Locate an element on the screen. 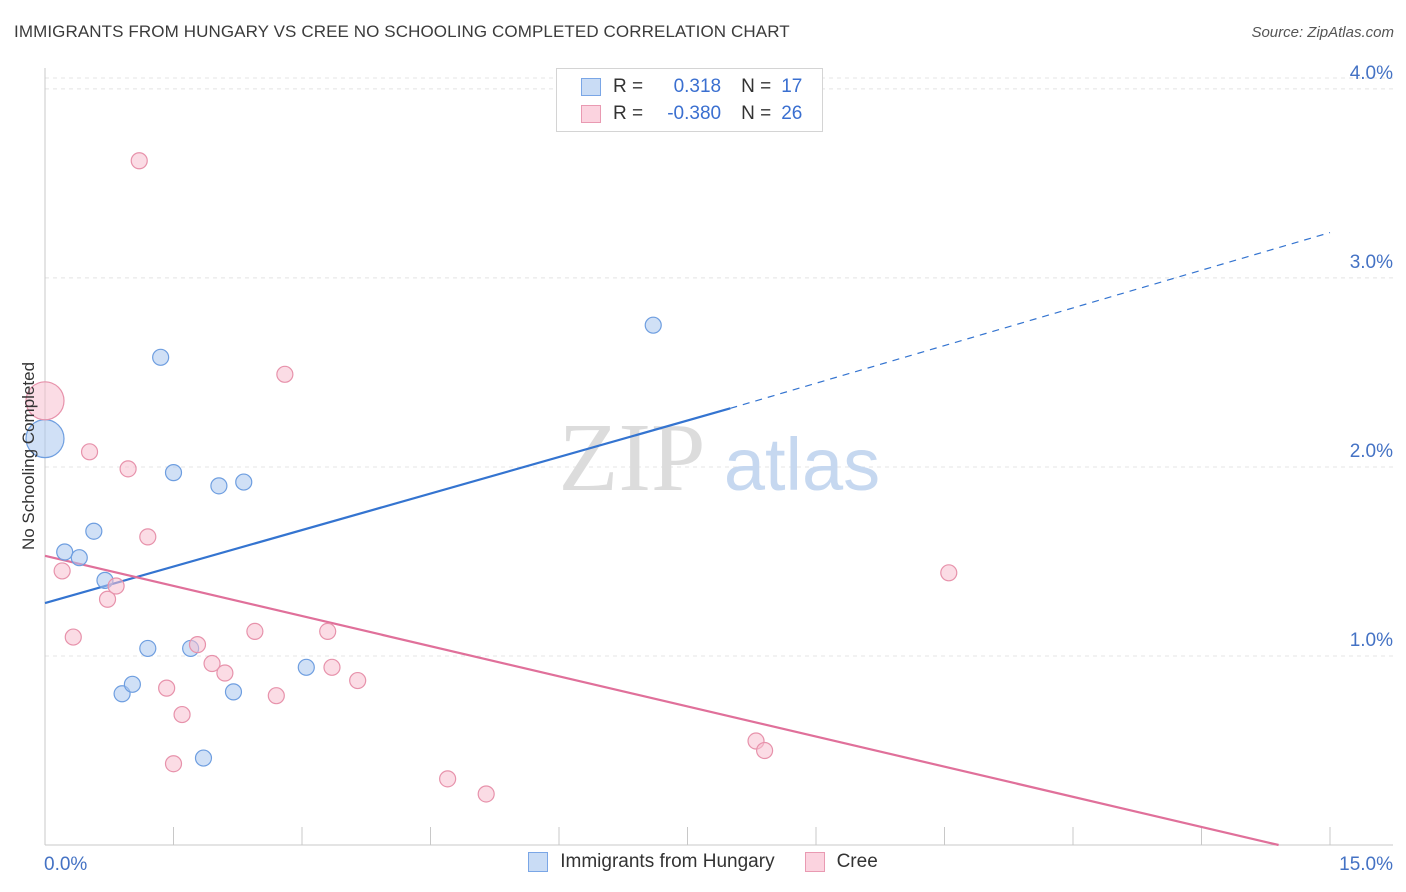 This screenshot has height=892, width=1406. y-tick-label: 4.0% is located at coordinates (1371, 73).